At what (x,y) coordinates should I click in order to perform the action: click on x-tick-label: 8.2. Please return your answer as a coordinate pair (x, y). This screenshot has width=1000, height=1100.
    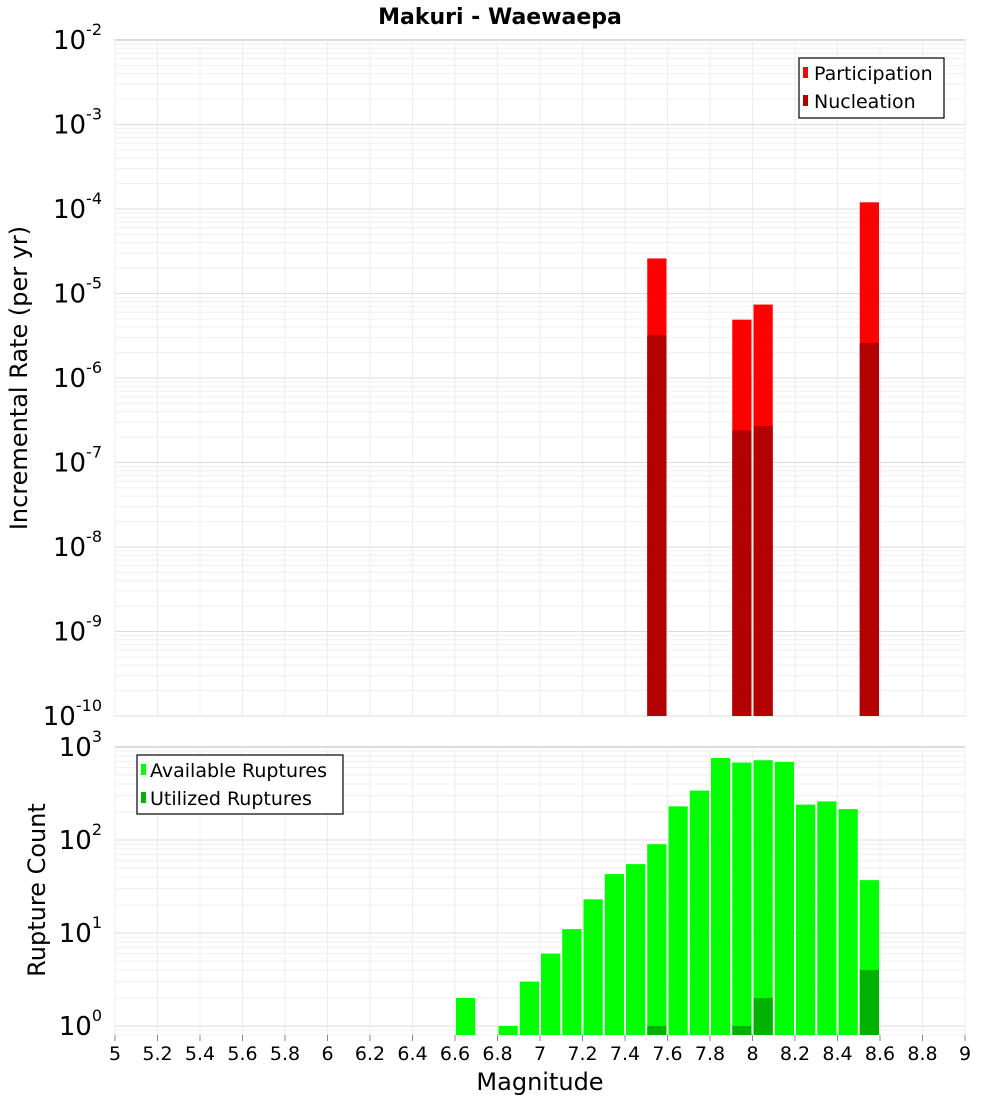
    Looking at the image, I should click on (795, 1054).